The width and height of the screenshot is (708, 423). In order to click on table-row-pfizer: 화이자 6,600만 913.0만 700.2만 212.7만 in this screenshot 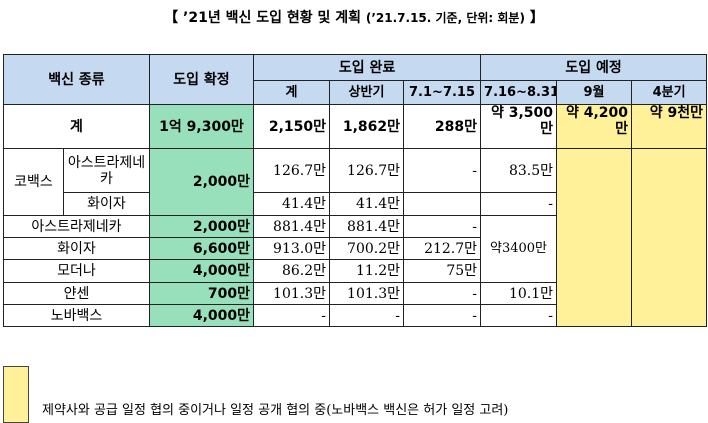, I will do `click(355, 248)`.